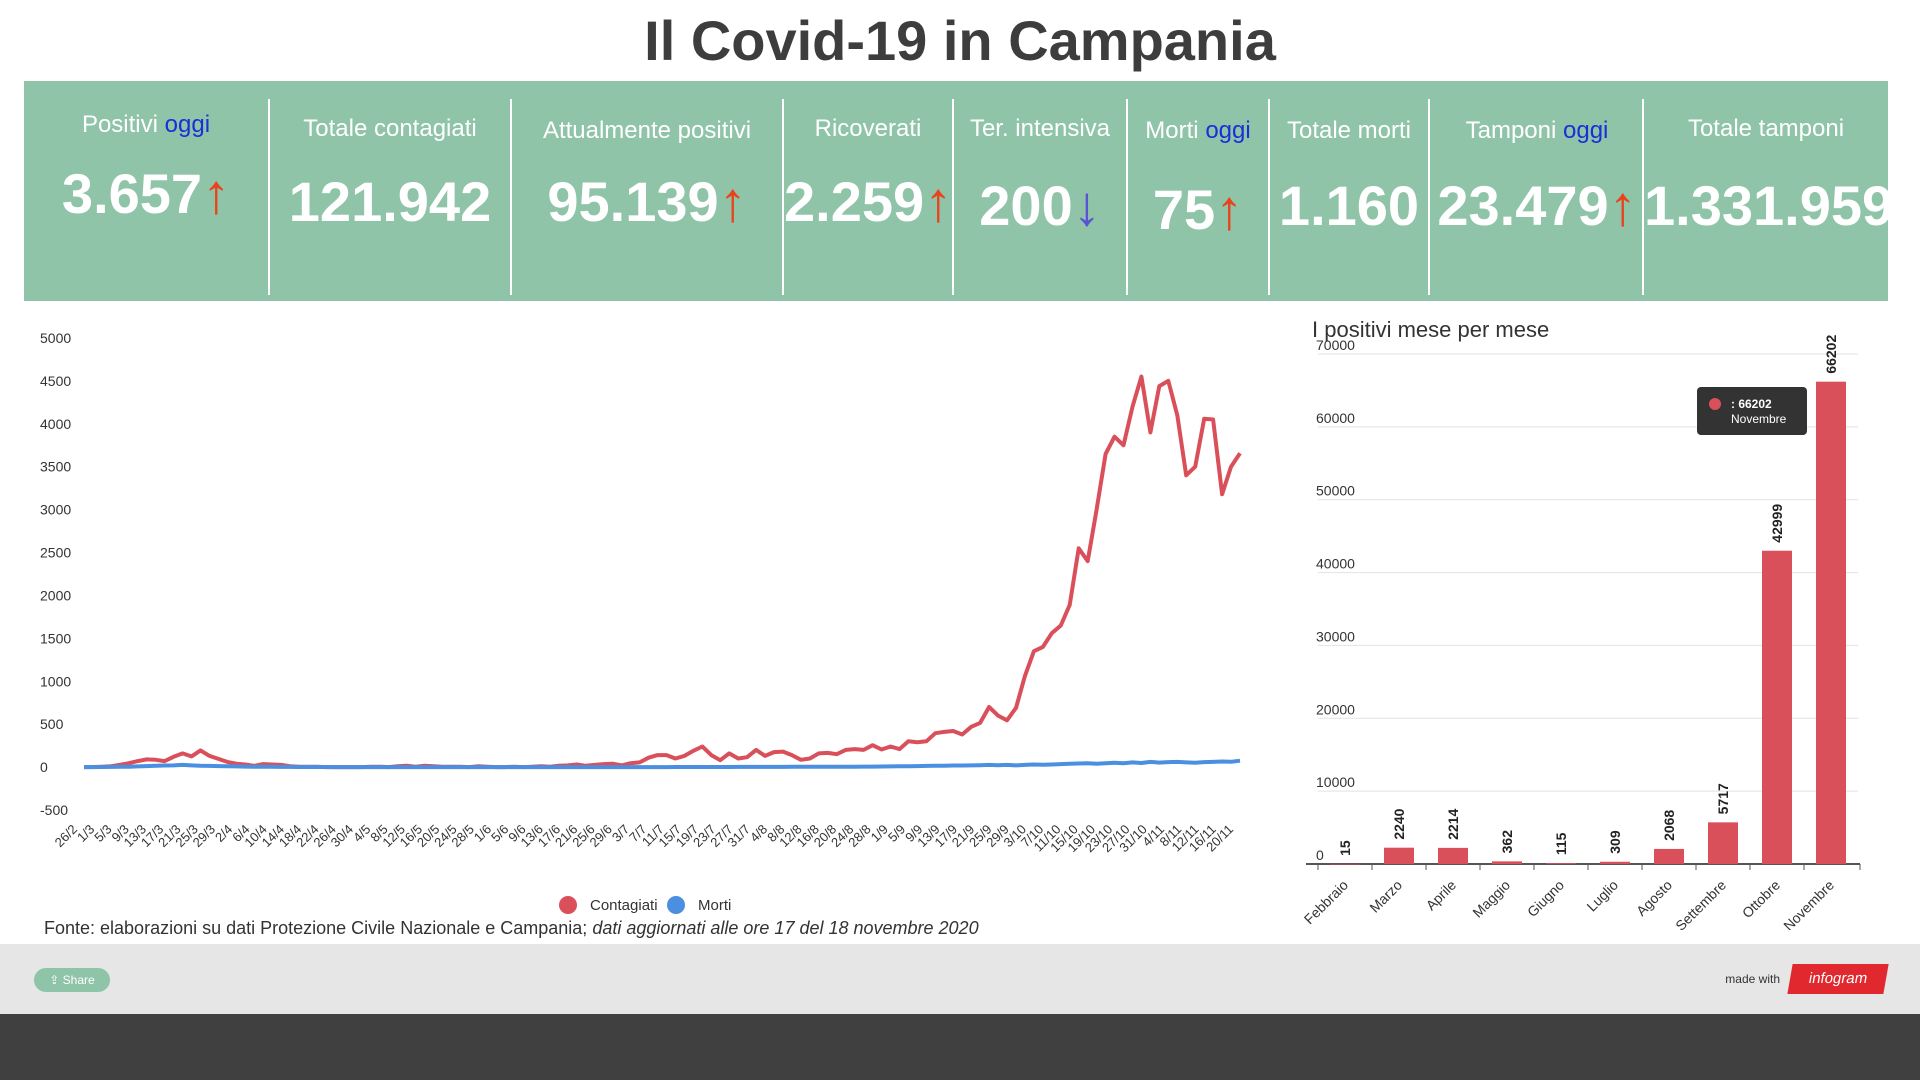 The width and height of the screenshot is (1920, 1080). Describe the element at coordinates (1654, 898) in the screenshot. I see `x-tick-label: Agosto` at that location.